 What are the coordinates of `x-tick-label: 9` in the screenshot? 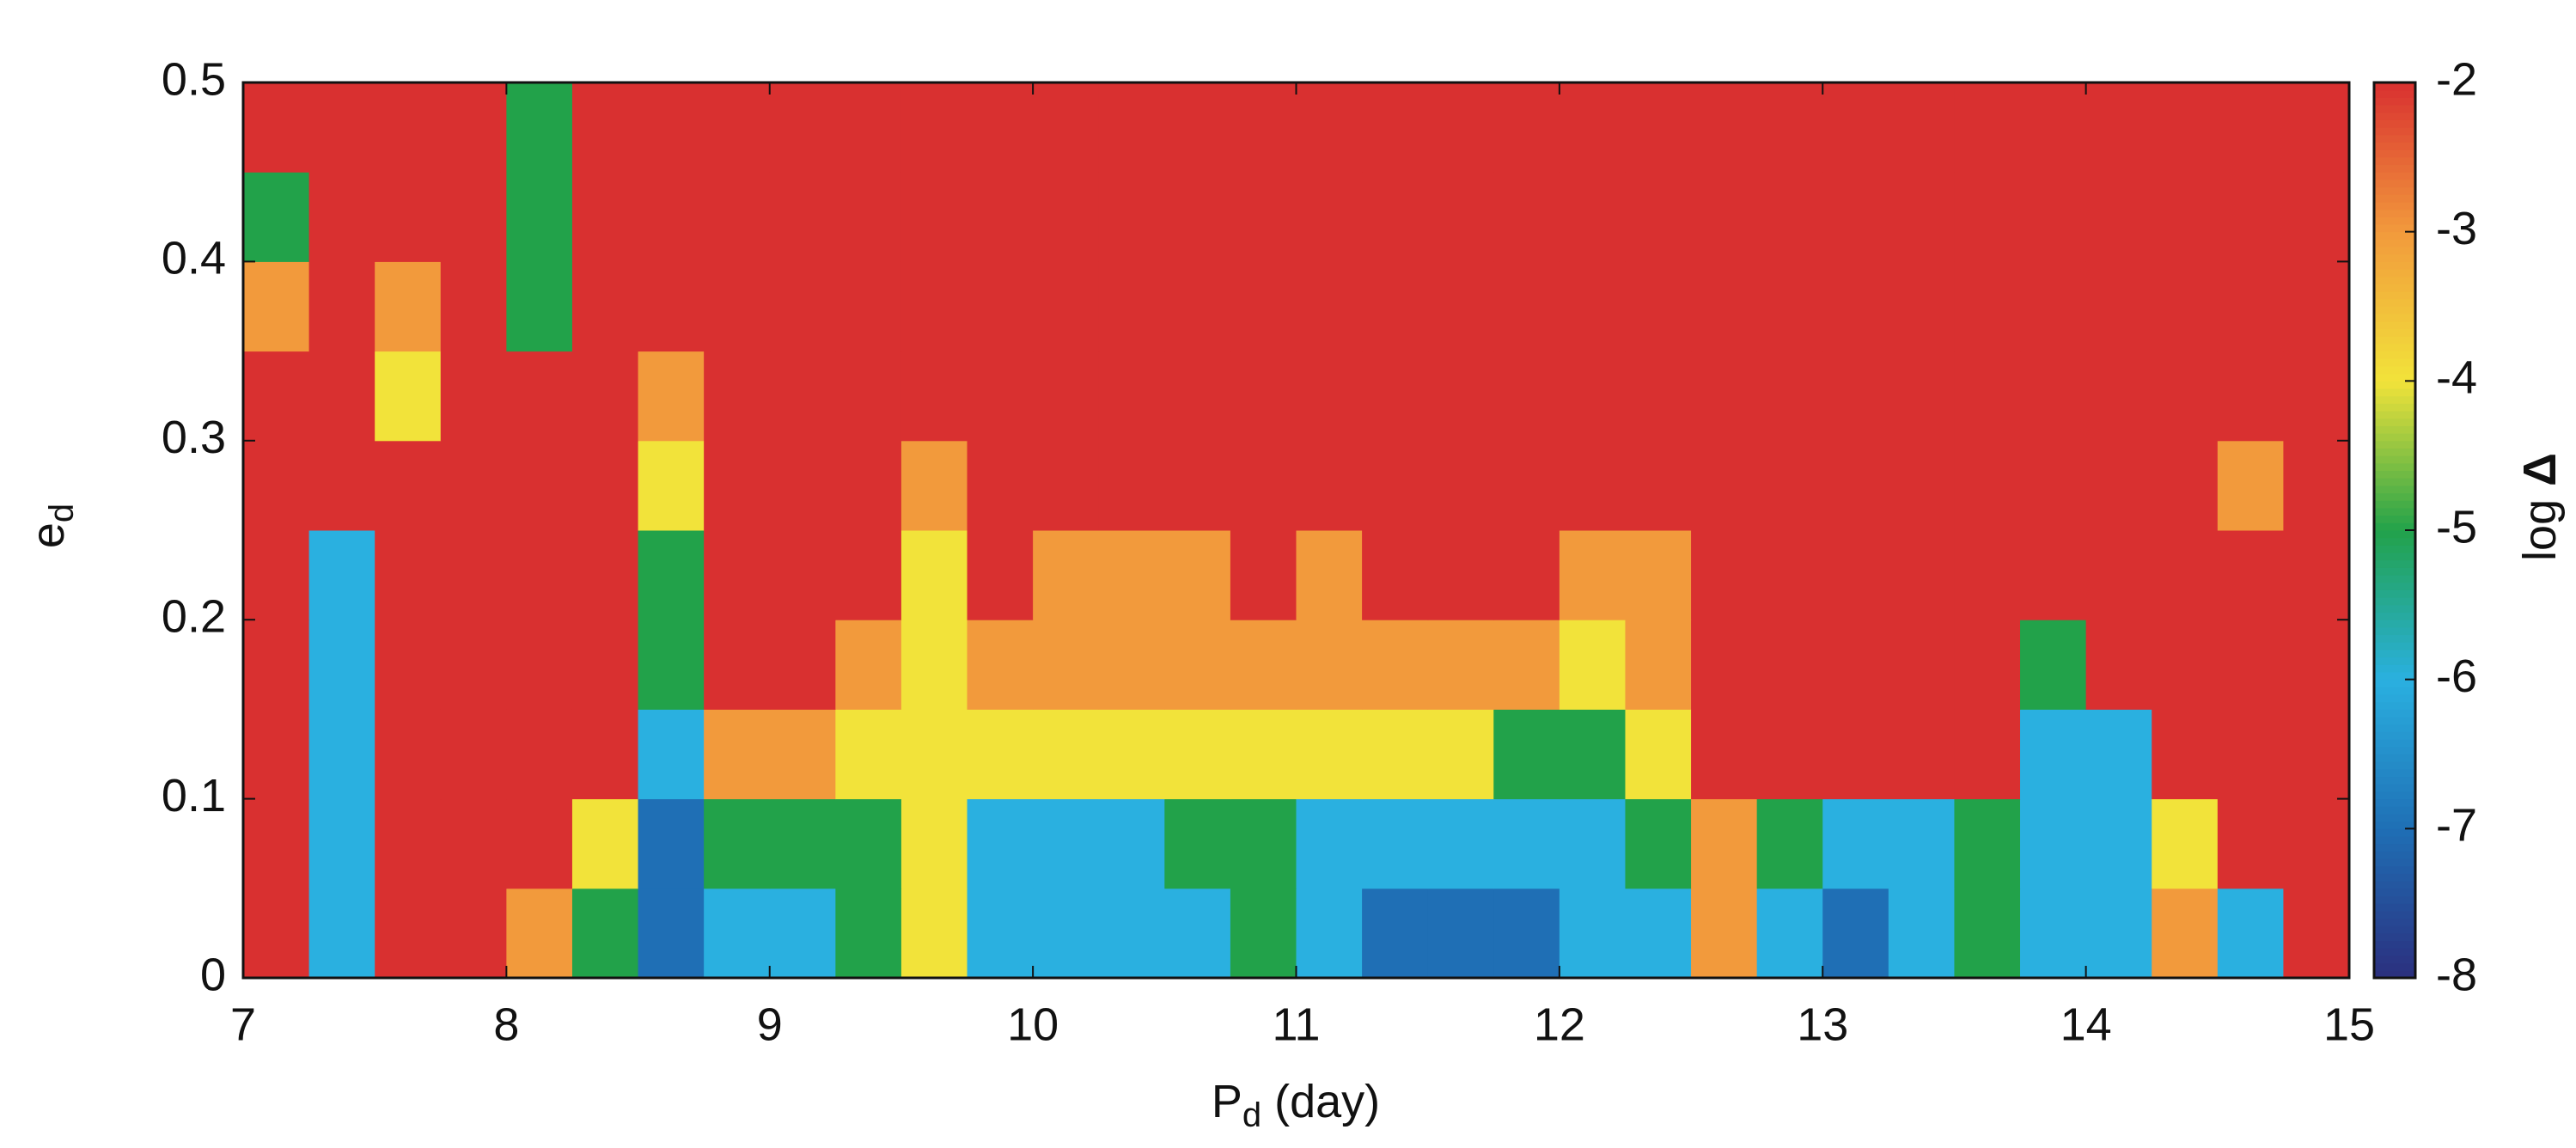 It's located at (770, 1024).